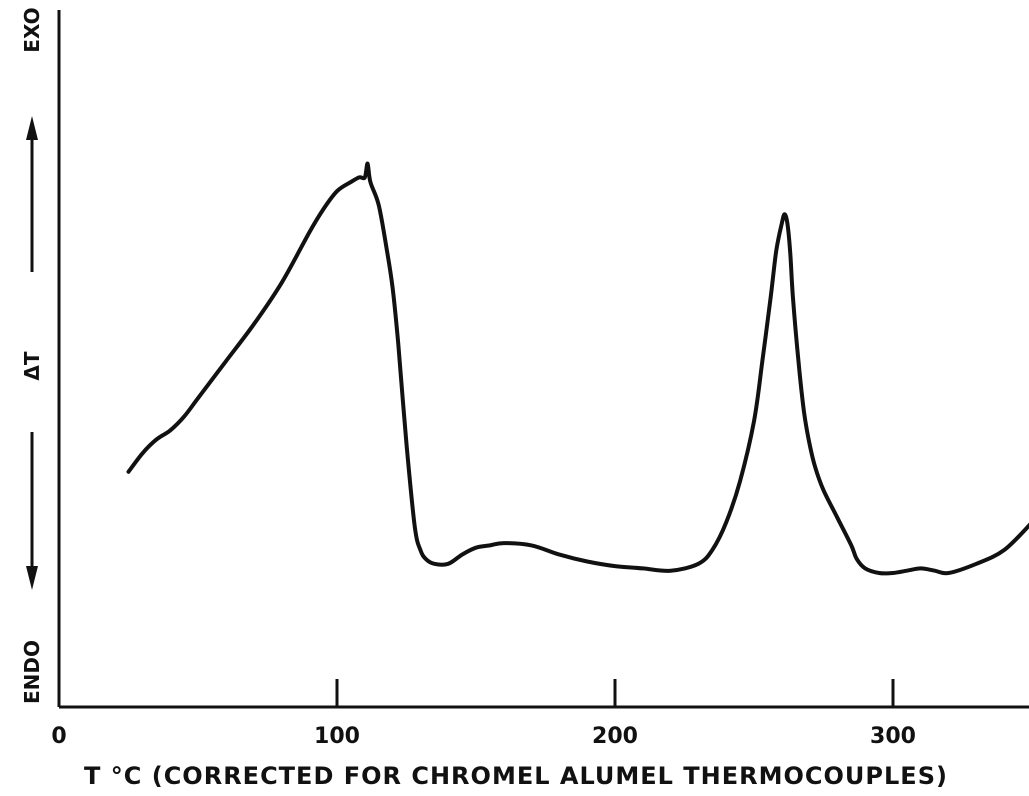 Image resolution: width=1029 pixels, height=796 pixels. I want to click on endo-arrow-head, so click(32, 578).